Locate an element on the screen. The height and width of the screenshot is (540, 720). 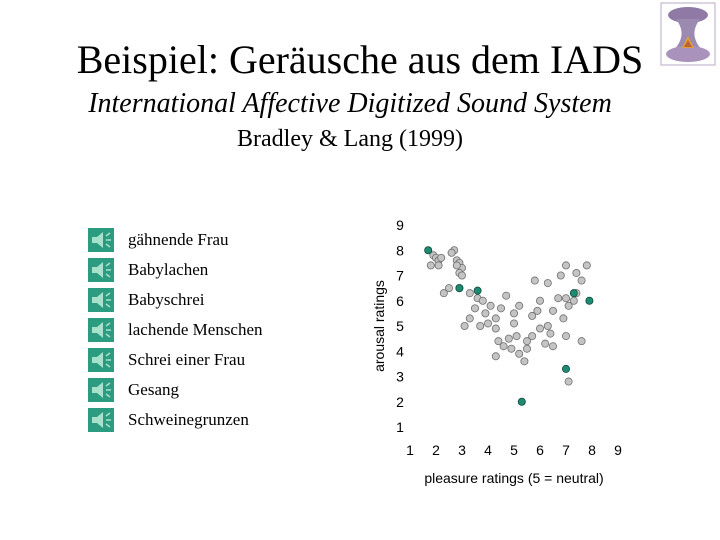
x-tick-label: 3 is located at coordinates (462, 450).